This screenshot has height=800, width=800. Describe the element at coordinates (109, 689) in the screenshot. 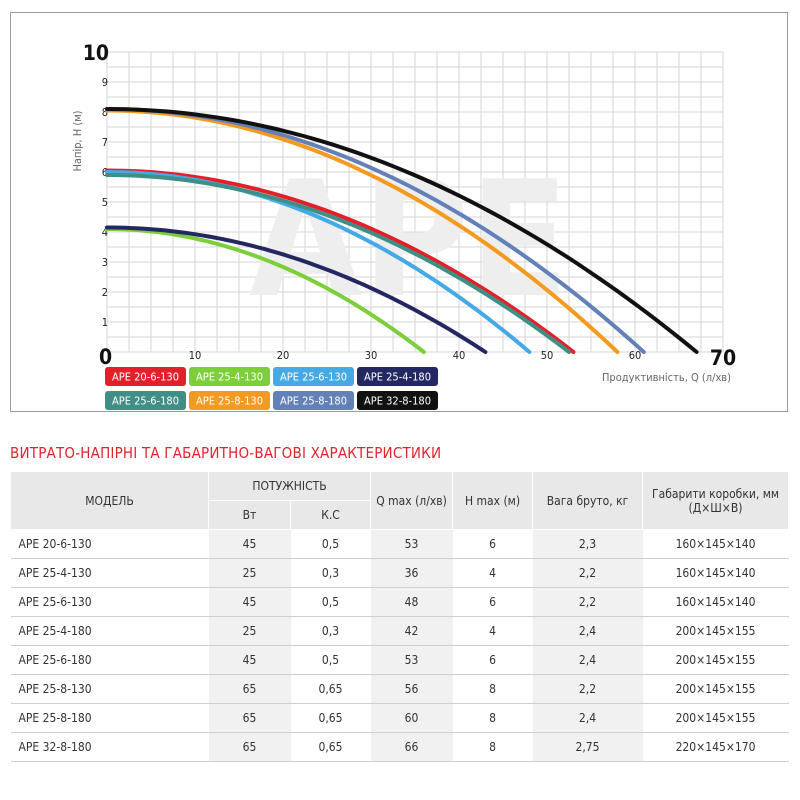

I see `cell-model: APE 25-8-130` at that location.